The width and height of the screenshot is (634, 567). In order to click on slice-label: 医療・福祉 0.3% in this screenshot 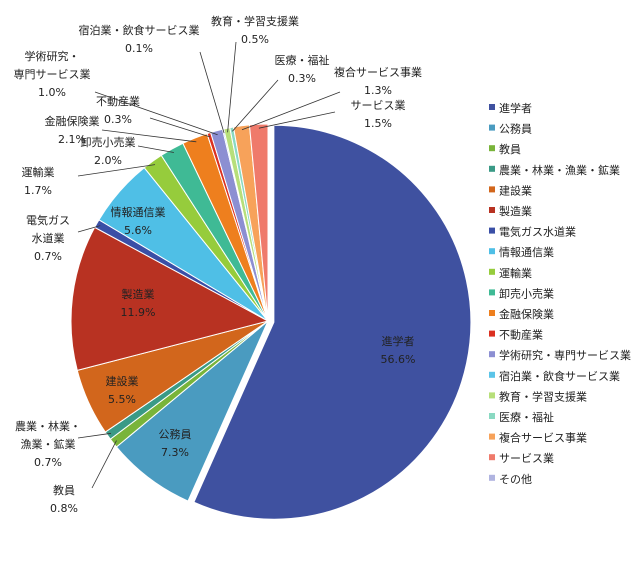, I will do `click(302, 69)`.